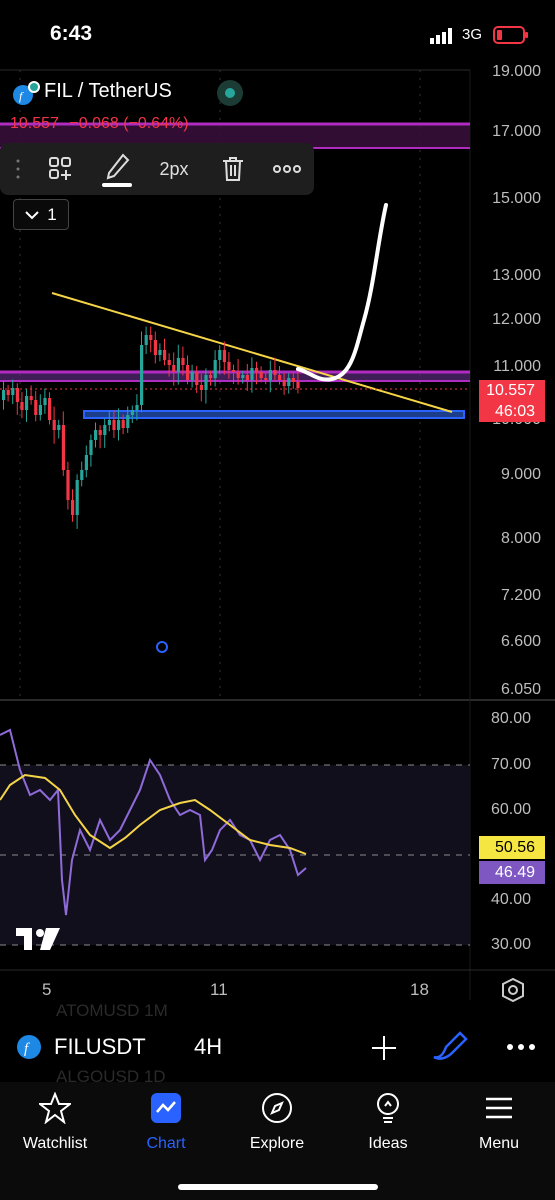 Image resolution: width=555 pixels, height=1200 pixels. What do you see at coordinates (277, 1108) in the screenshot?
I see `compass-icon` at bounding box center [277, 1108].